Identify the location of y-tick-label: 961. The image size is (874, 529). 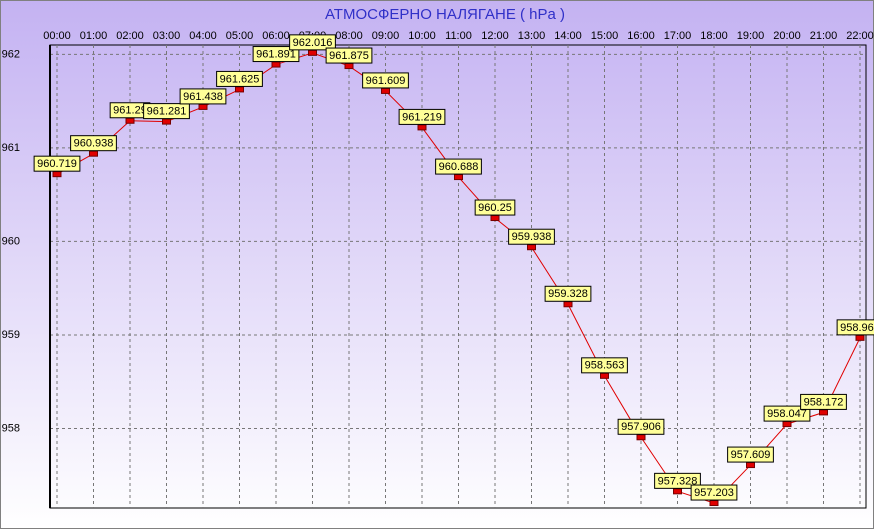
(11, 148).